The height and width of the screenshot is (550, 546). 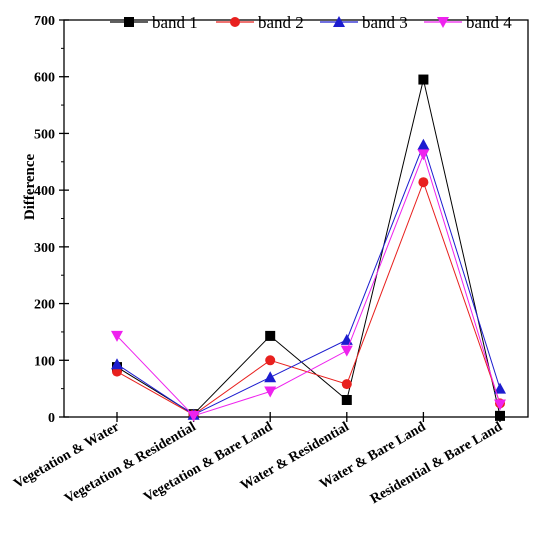 What do you see at coordinates (44, 191) in the screenshot?
I see `y-tick-label: 400` at bounding box center [44, 191].